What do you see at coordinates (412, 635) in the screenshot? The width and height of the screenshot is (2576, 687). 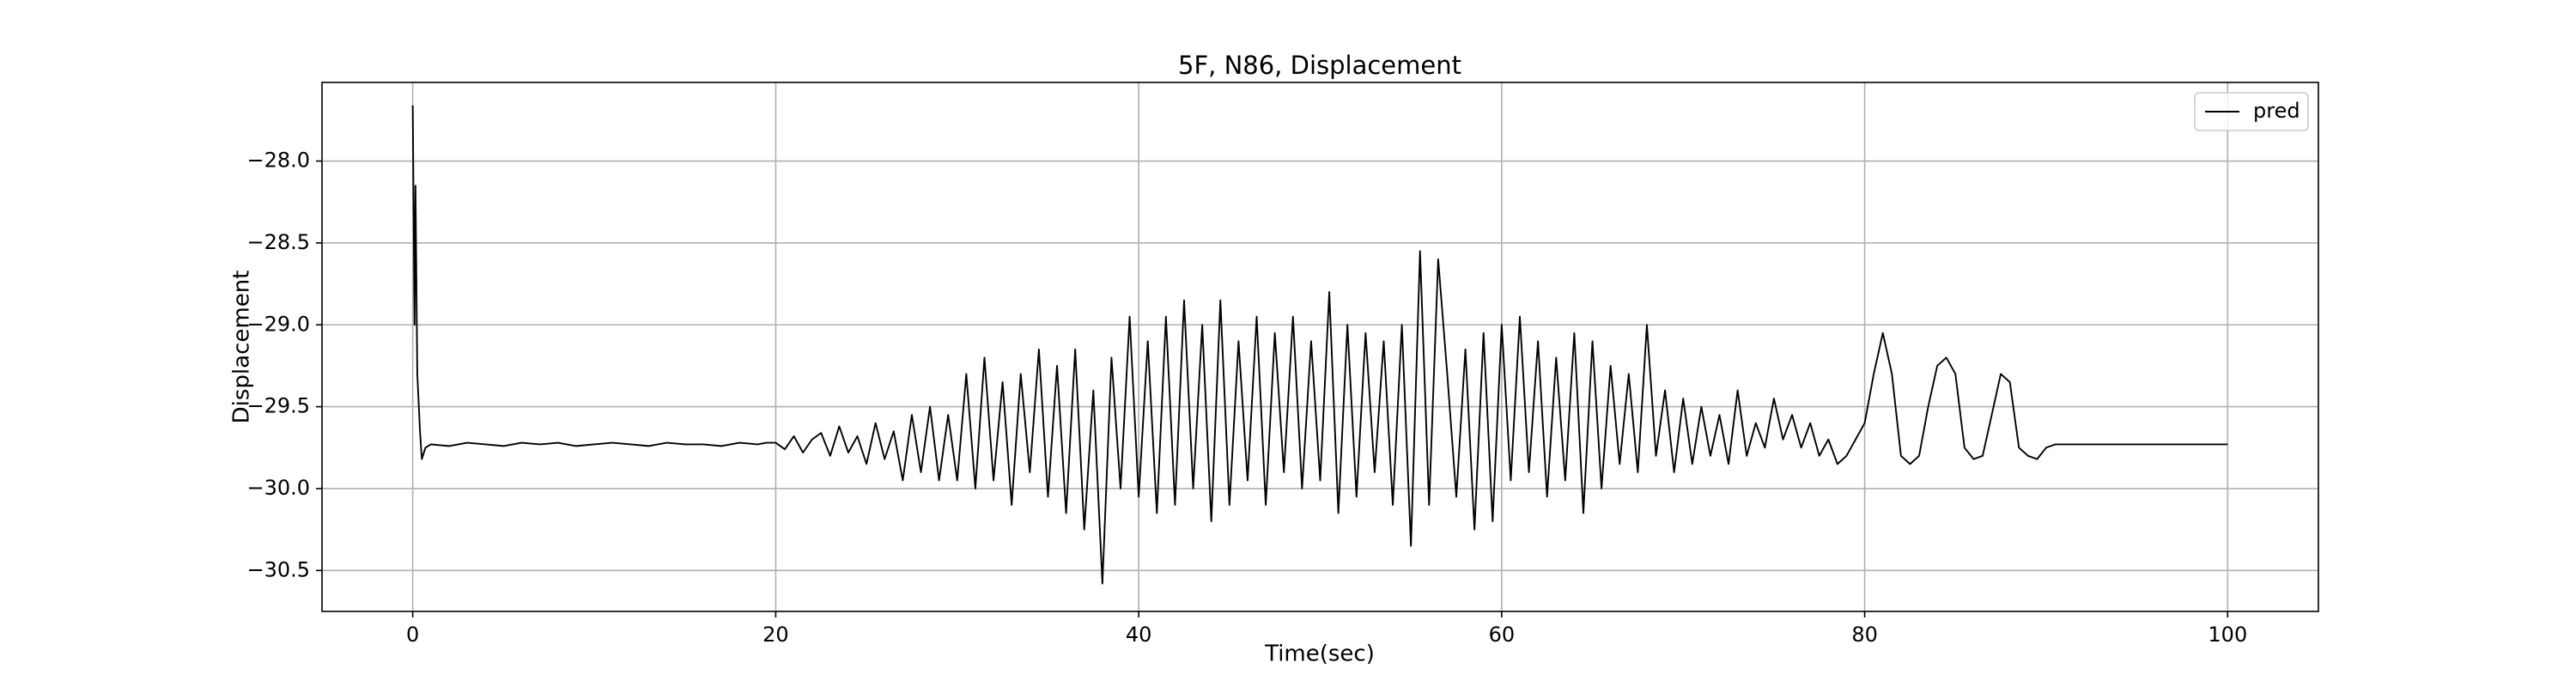 I see `x-tick-label: 0` at bounding box center [412, 635].